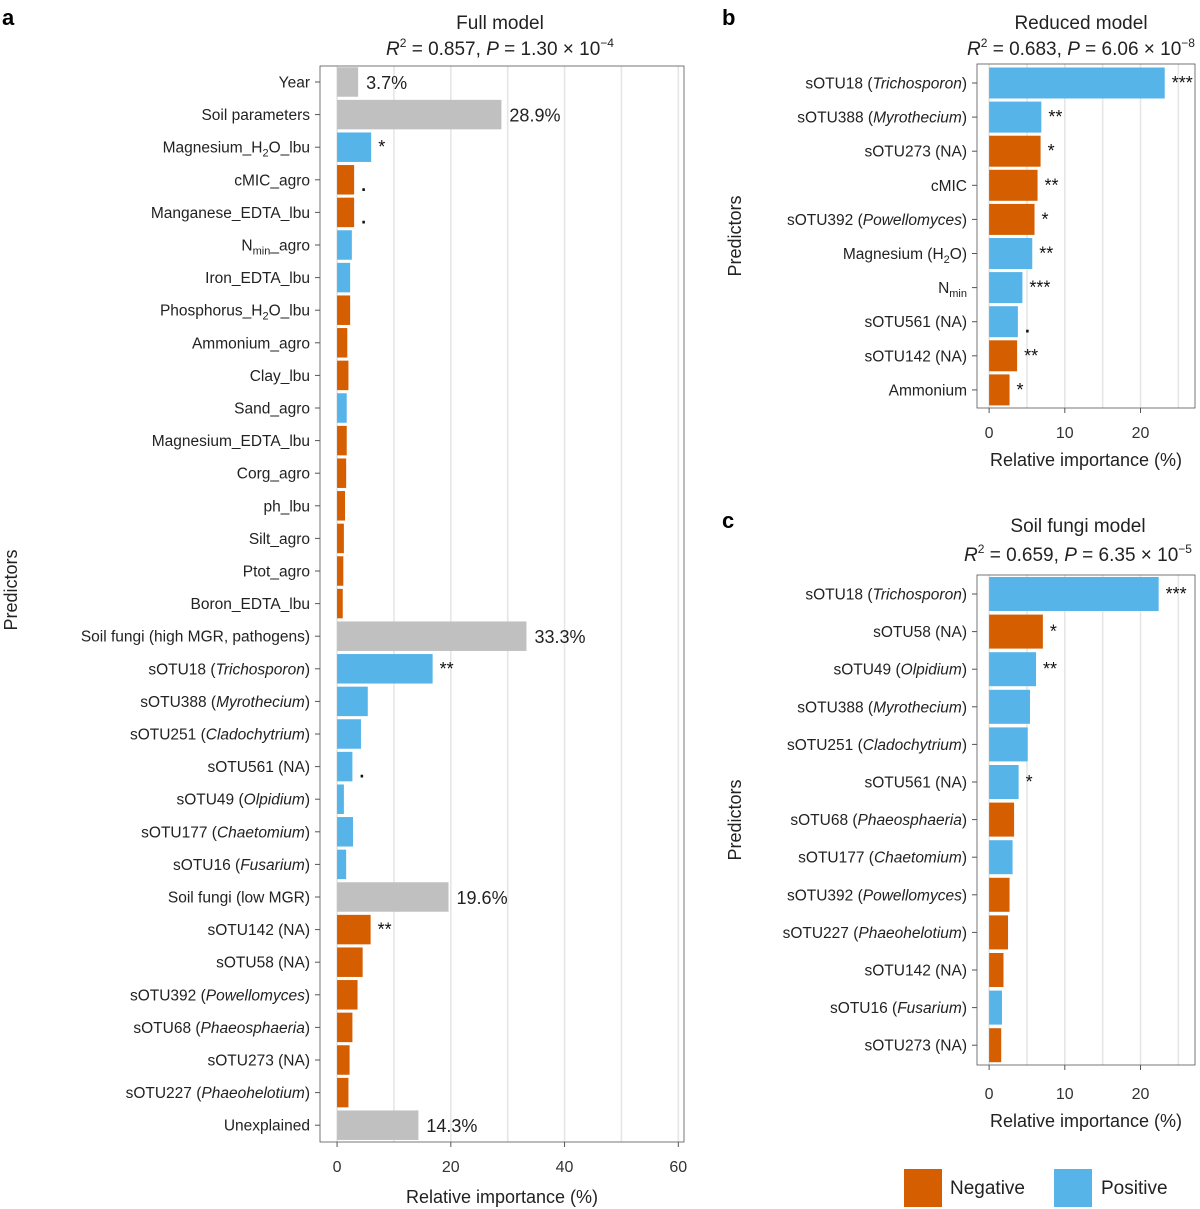 Image resolution: width=1200 pixels, height=1209 pixels. Describe the element at coordinates (958, 254) in the screenshot. I see `predictor-label-suffix: O)` at that location.